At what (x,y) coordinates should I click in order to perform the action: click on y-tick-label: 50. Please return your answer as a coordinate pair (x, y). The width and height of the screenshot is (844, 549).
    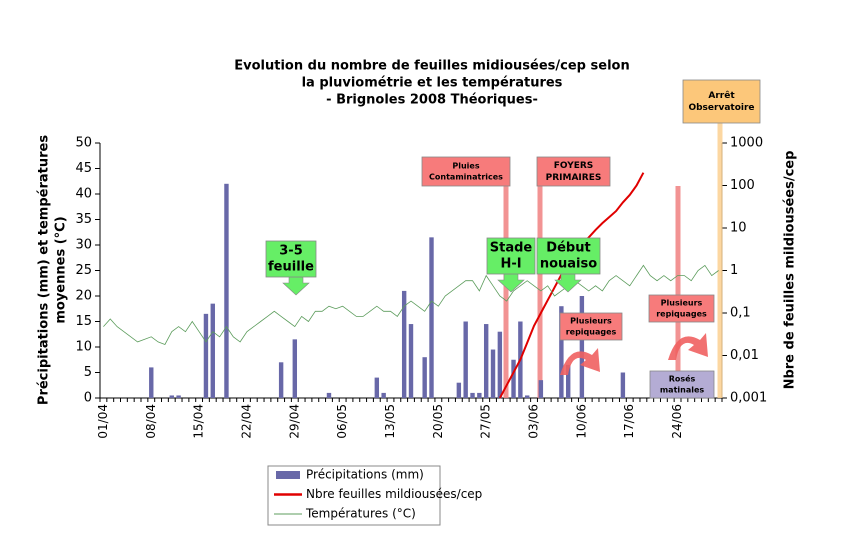
    Looking at the image, I should click on (83, 143).